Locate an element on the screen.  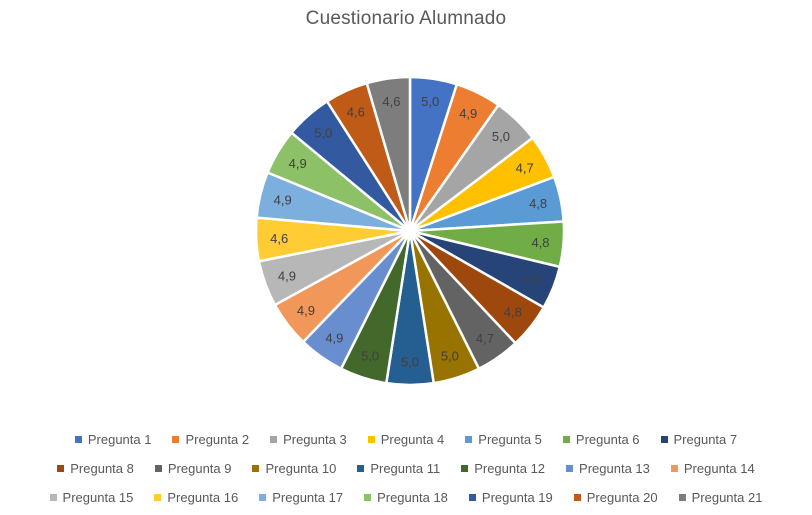
legend-item-pregunta-8: Pregunta 8 is located at coordinates (95, 468).